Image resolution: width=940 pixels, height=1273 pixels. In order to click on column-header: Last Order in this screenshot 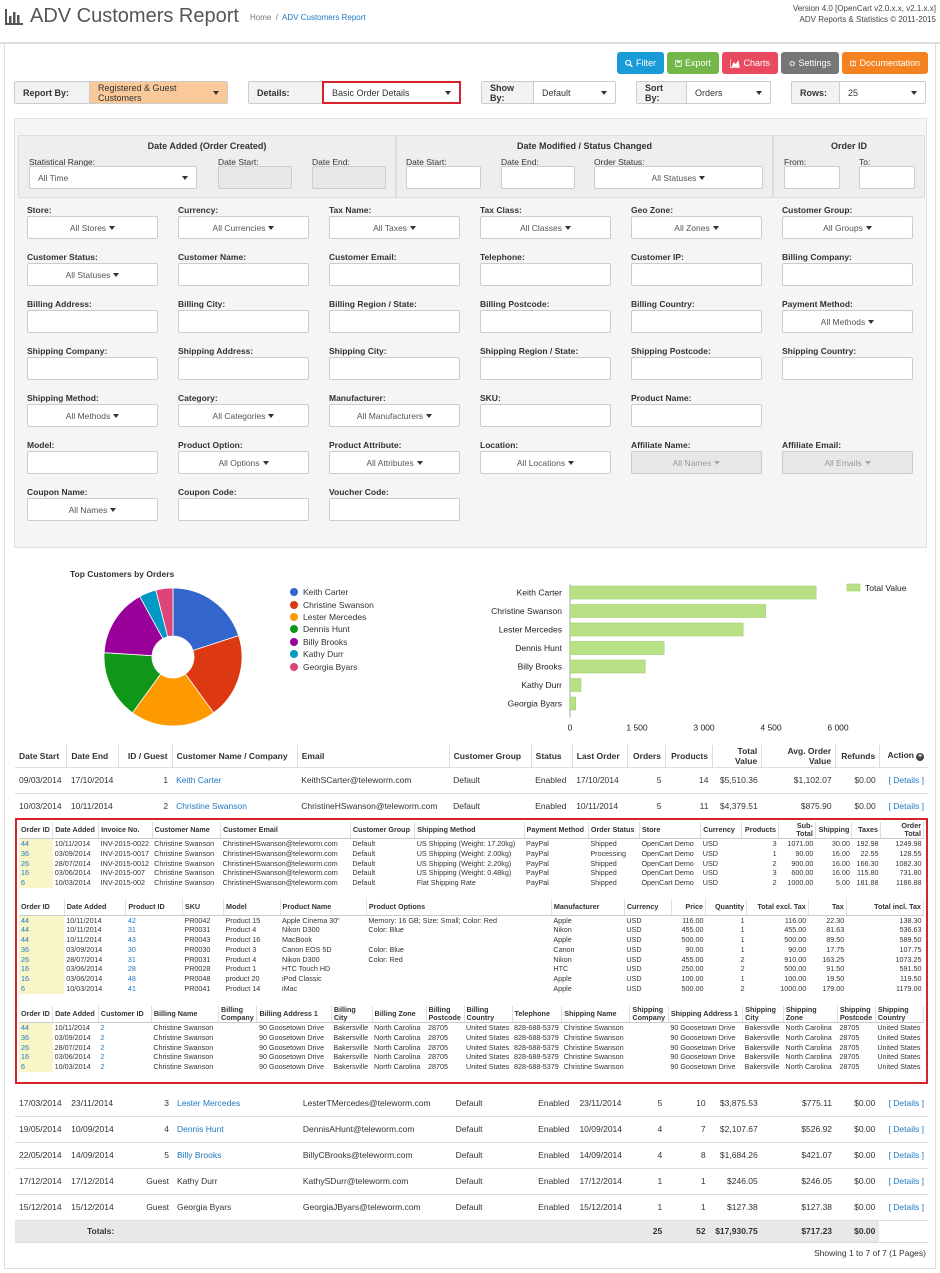, I will do `click(600, 756)`.